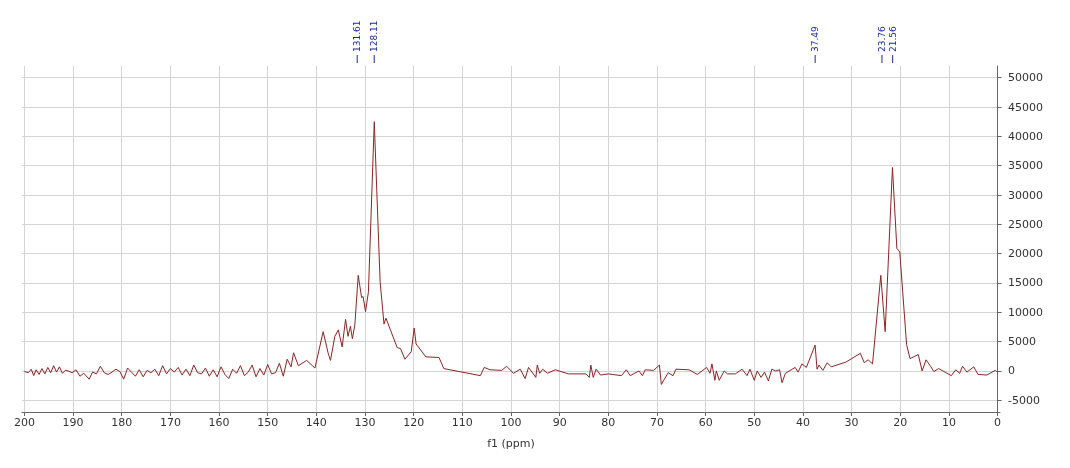  What do you see at coordinates (1025, 107) in the screenshot?
I see `y-tick-label: 45000` at bounding box center [1025, 107].